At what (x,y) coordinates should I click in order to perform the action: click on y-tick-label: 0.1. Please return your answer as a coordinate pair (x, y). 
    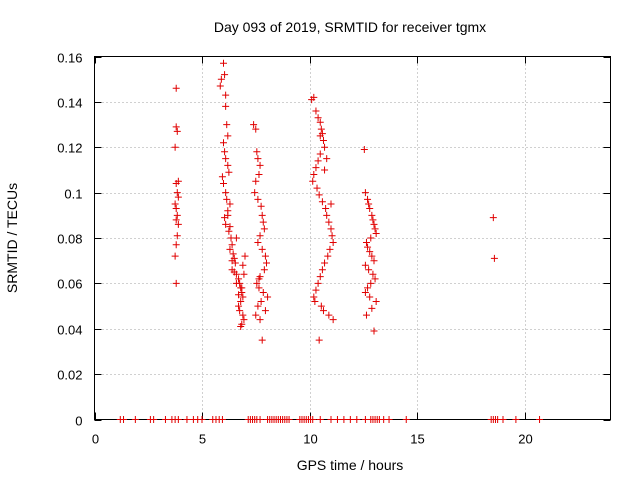
    Looking at the image, I should click on (73, 194).